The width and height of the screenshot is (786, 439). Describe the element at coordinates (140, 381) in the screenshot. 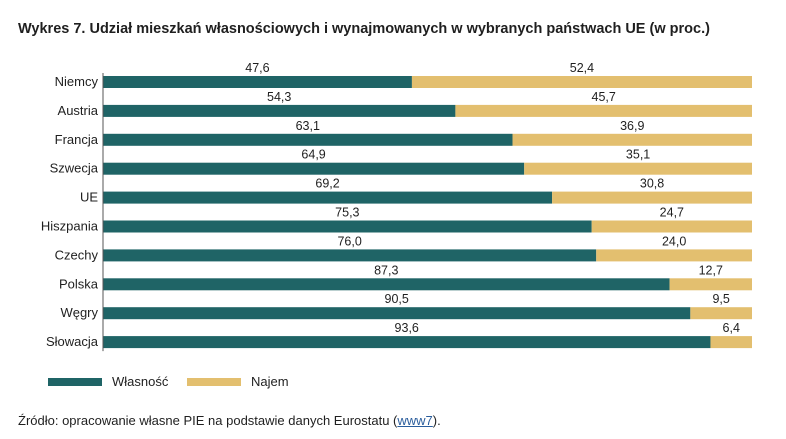

I see `legend-label-ownership: Własność` at that location.